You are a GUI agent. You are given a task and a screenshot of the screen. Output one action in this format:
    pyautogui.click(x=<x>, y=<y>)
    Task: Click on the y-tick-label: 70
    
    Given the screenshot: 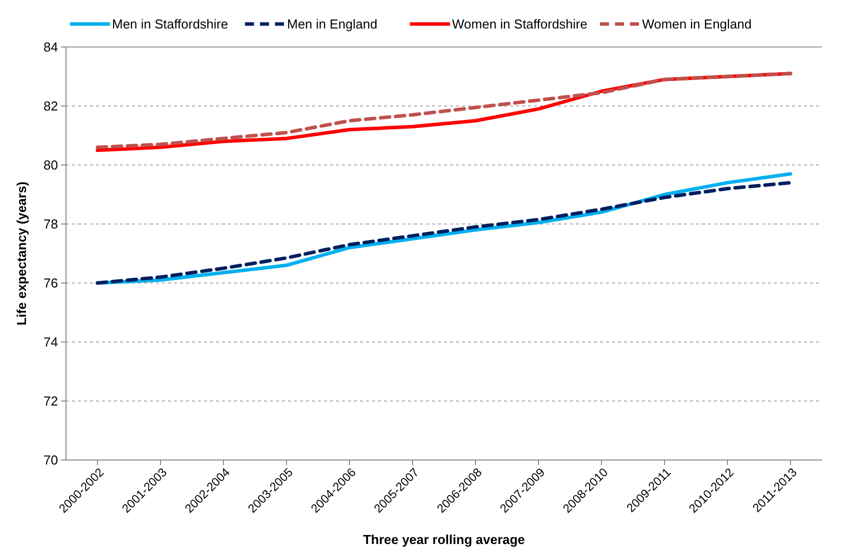 What is the action you would take?
    pyautogui.click(x=51, y=460)
    